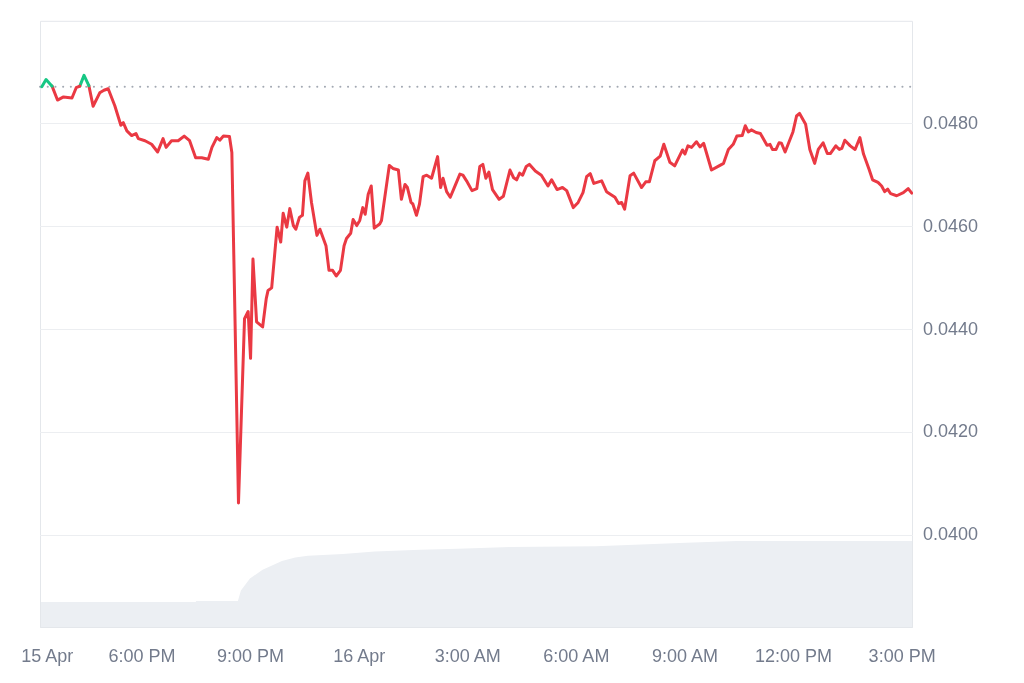 Image resolution: width=1024 pixels, height=683 pixels. I want to click on y-tick-label: 0.0460, so click(951, 225).